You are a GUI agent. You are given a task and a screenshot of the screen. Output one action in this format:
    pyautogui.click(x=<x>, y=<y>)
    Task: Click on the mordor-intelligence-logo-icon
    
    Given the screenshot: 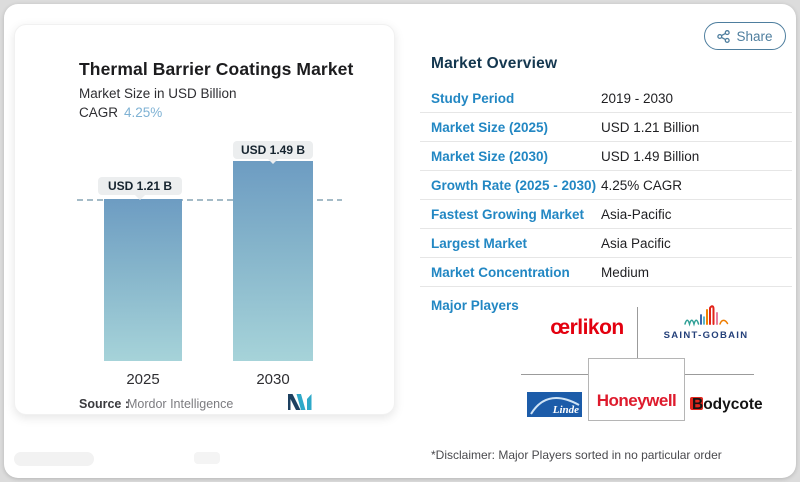 What is the action you would take?
    pyautogui.click(x=300, y=402)
    